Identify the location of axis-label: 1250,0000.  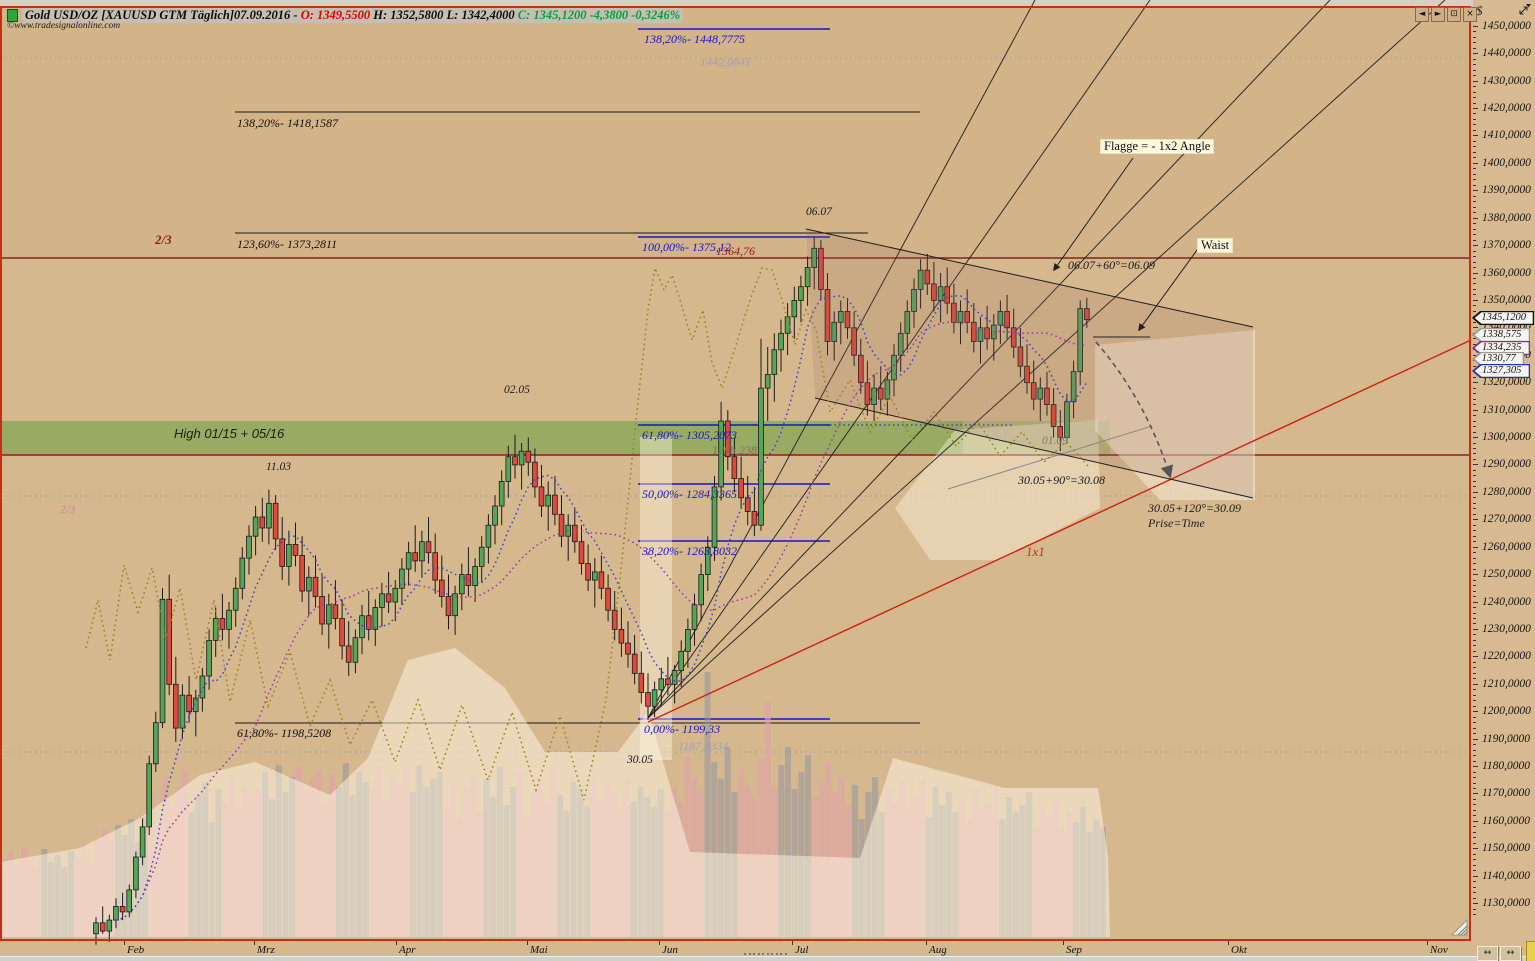
(1506, 574).